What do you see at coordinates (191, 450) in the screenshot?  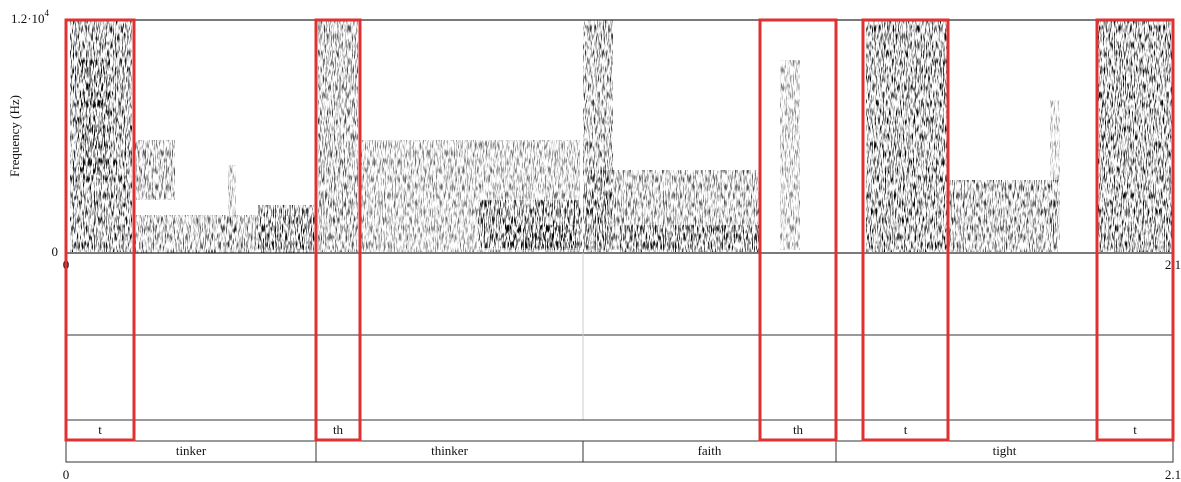 I see `word-label: tinker` at bounding box center [191, 450].